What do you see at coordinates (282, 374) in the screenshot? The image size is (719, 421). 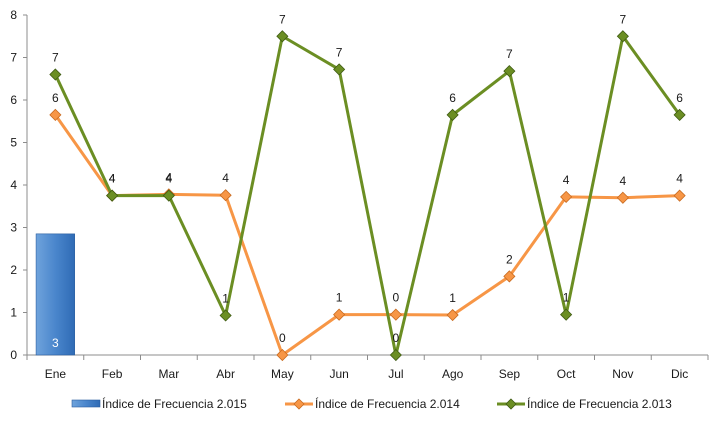 I see `x-tick-label: May` at bounding box center [282, 374].